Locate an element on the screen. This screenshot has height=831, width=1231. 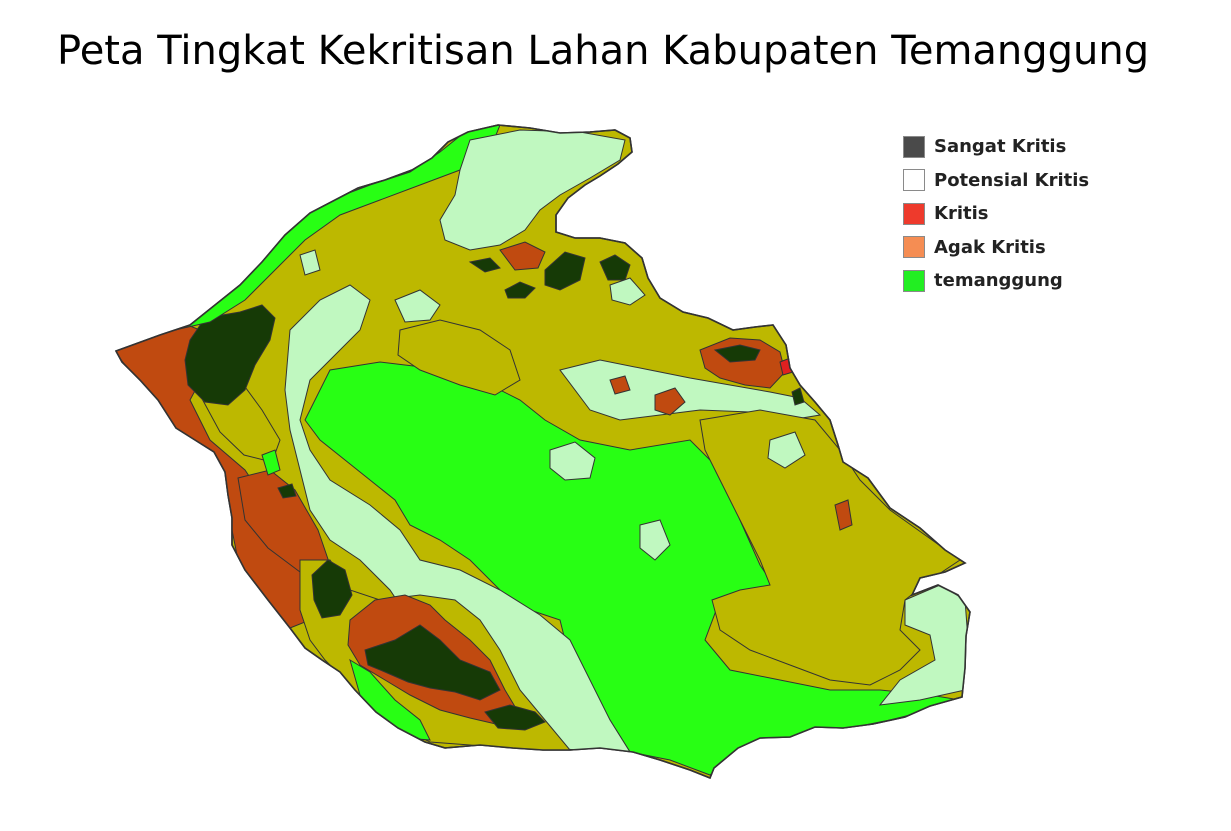
legend-item-potensial-kritis: Potensial Kritis is located at coordinates (1008, 181).